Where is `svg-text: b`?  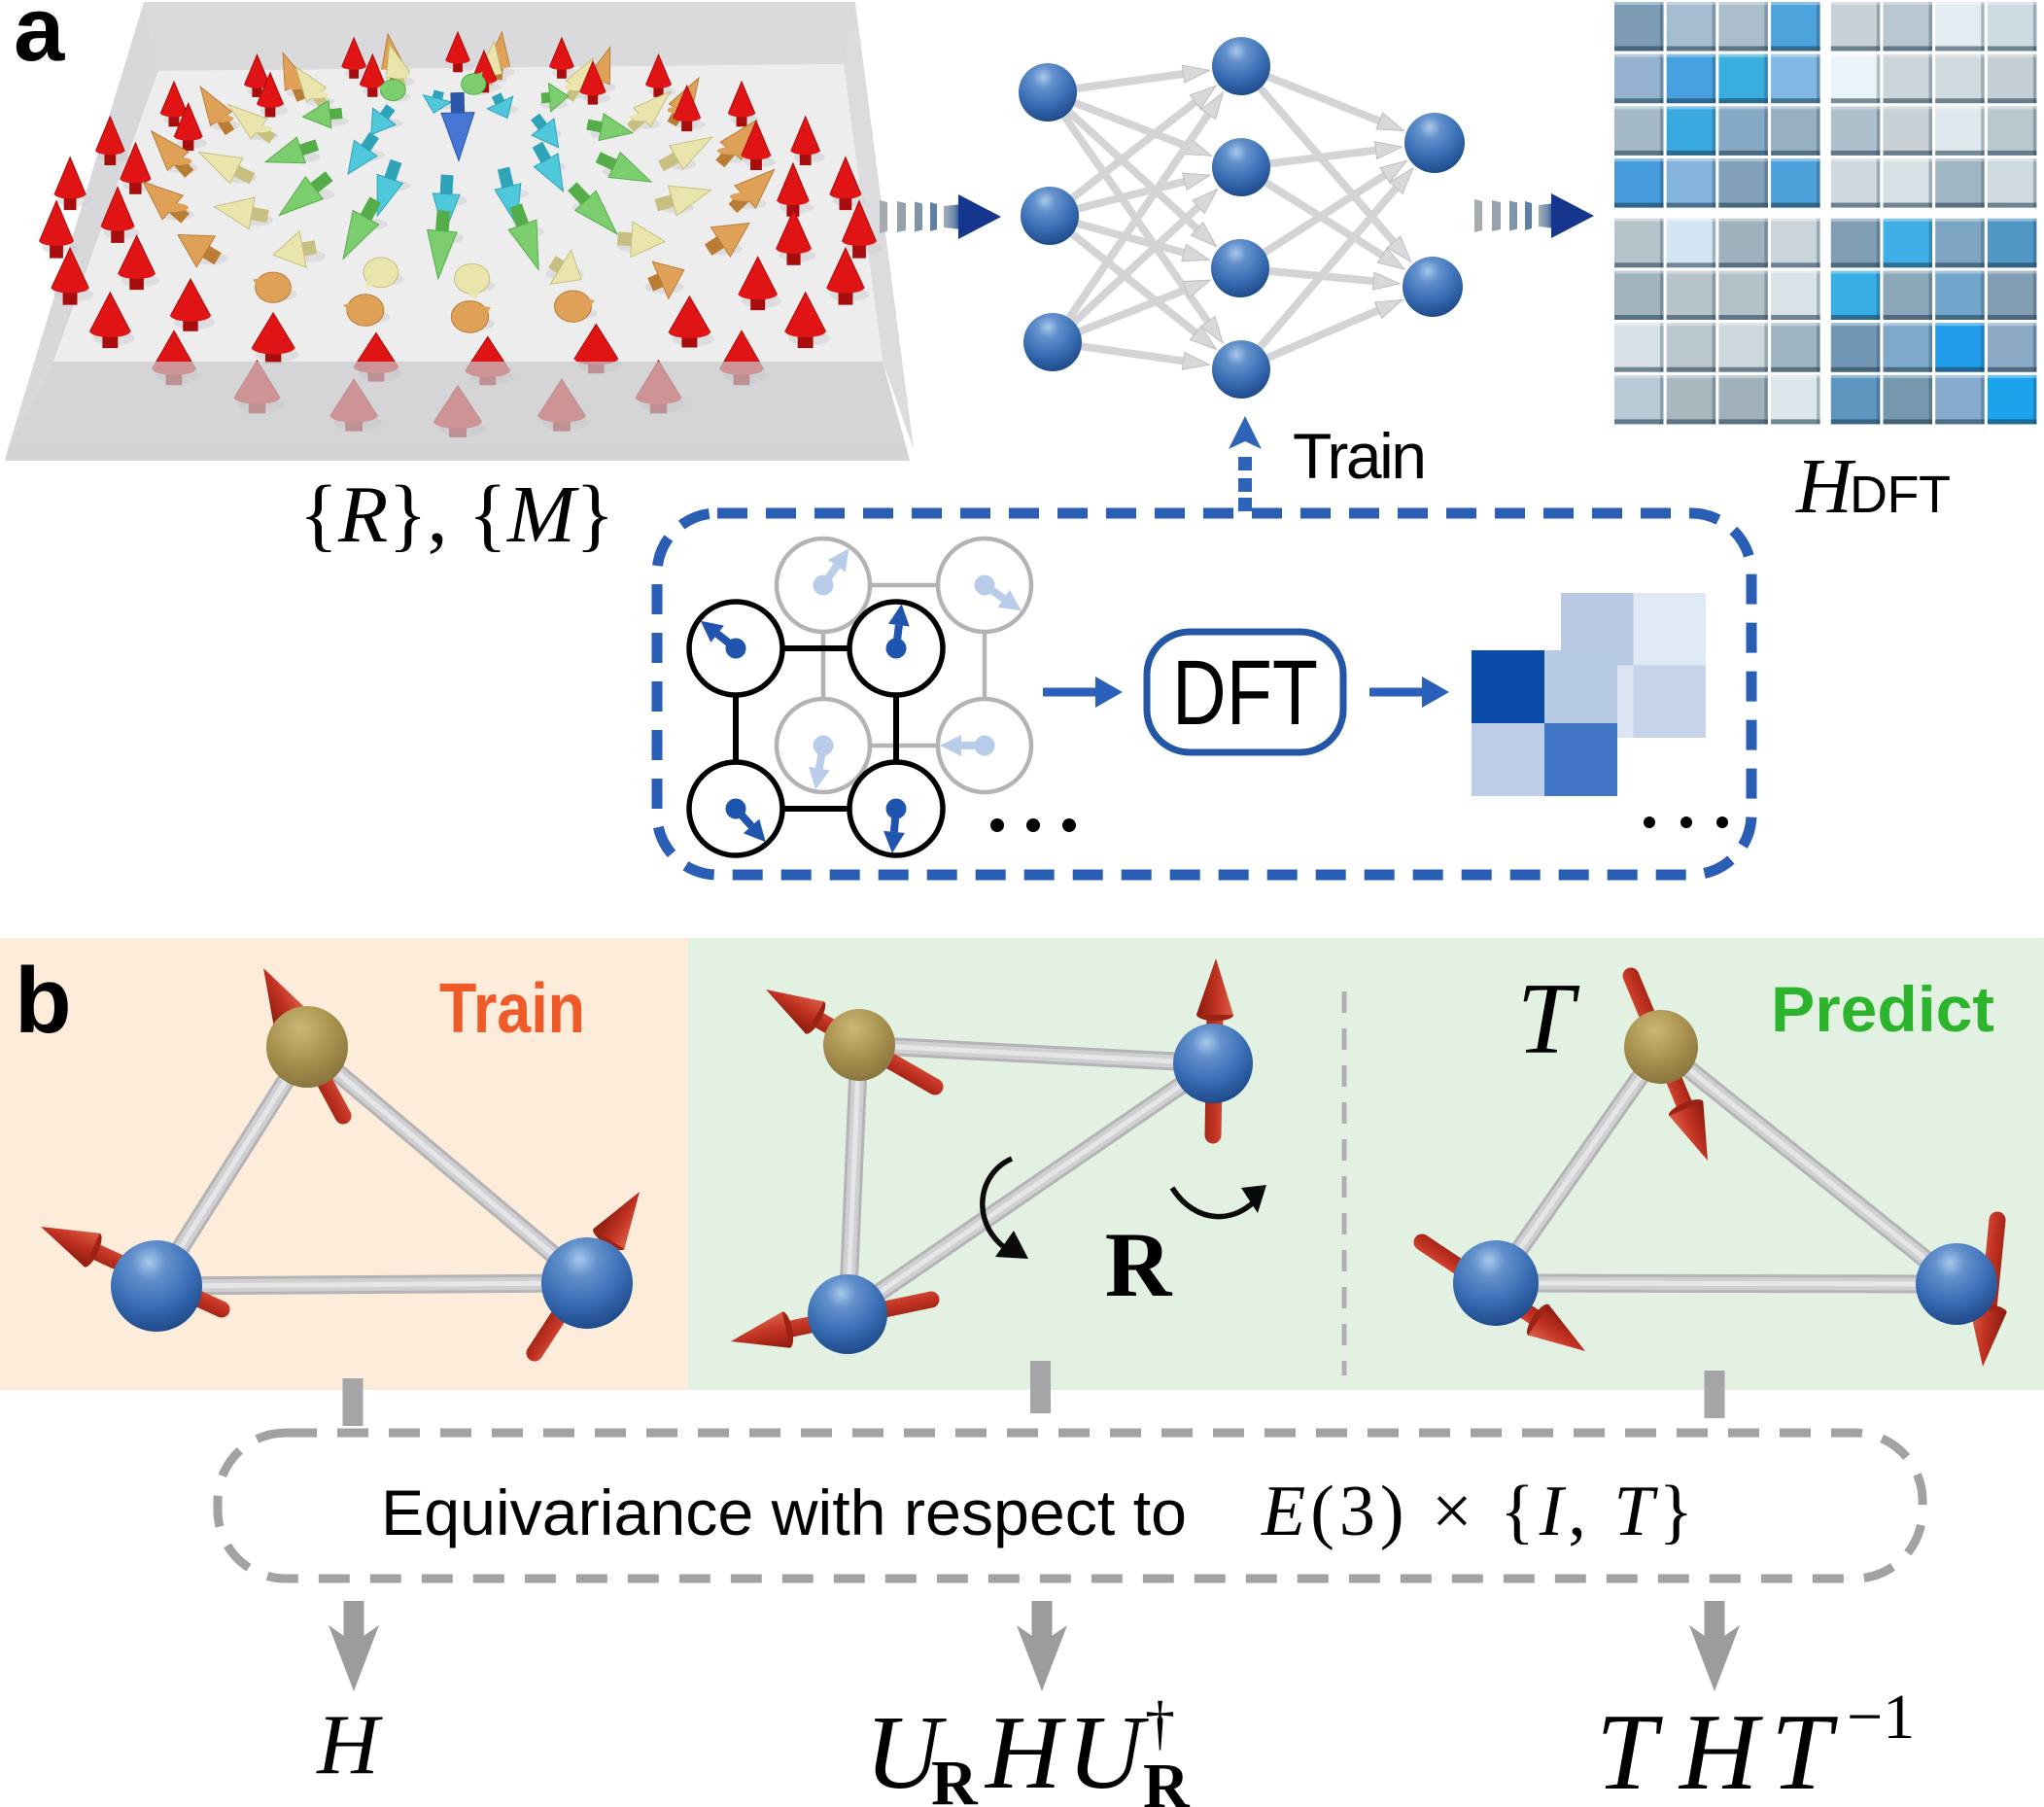 svg-text: b is located at coordinates (43, 1001).